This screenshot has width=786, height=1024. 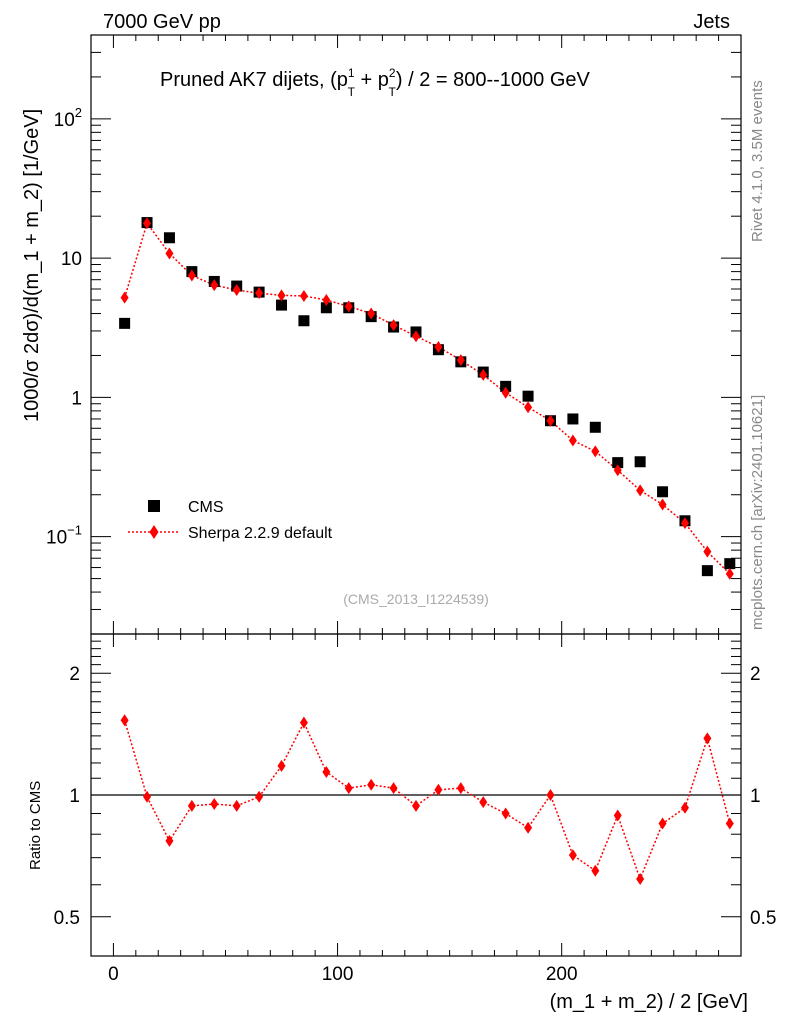 I want to click on main-y-tick-label-1: 1, so click(x=76, y=398).